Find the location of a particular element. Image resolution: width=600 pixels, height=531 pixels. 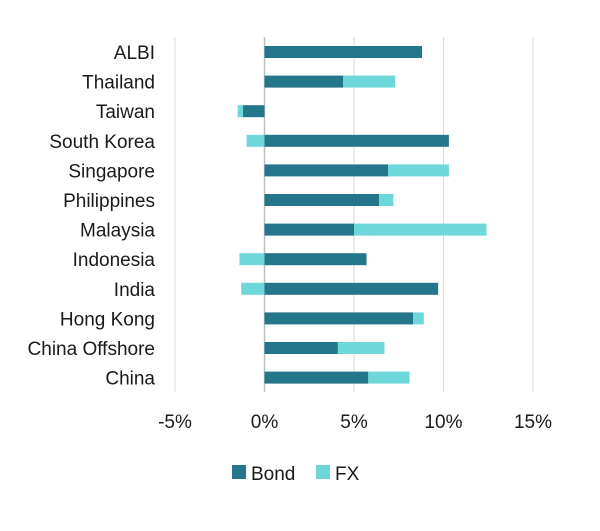

category-label: Singapore is located at coordinates (111, 171).